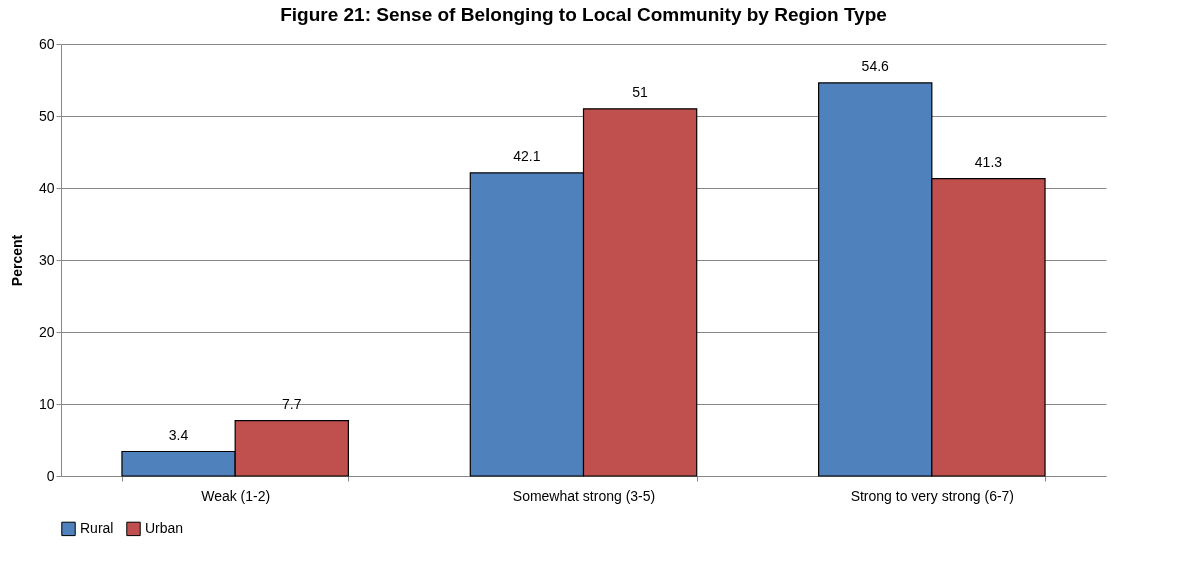 The image size is (1181, 579). Describe the element at coordinates (164, 527) in the screenshot. I see `legend-label: Urban` at that location.